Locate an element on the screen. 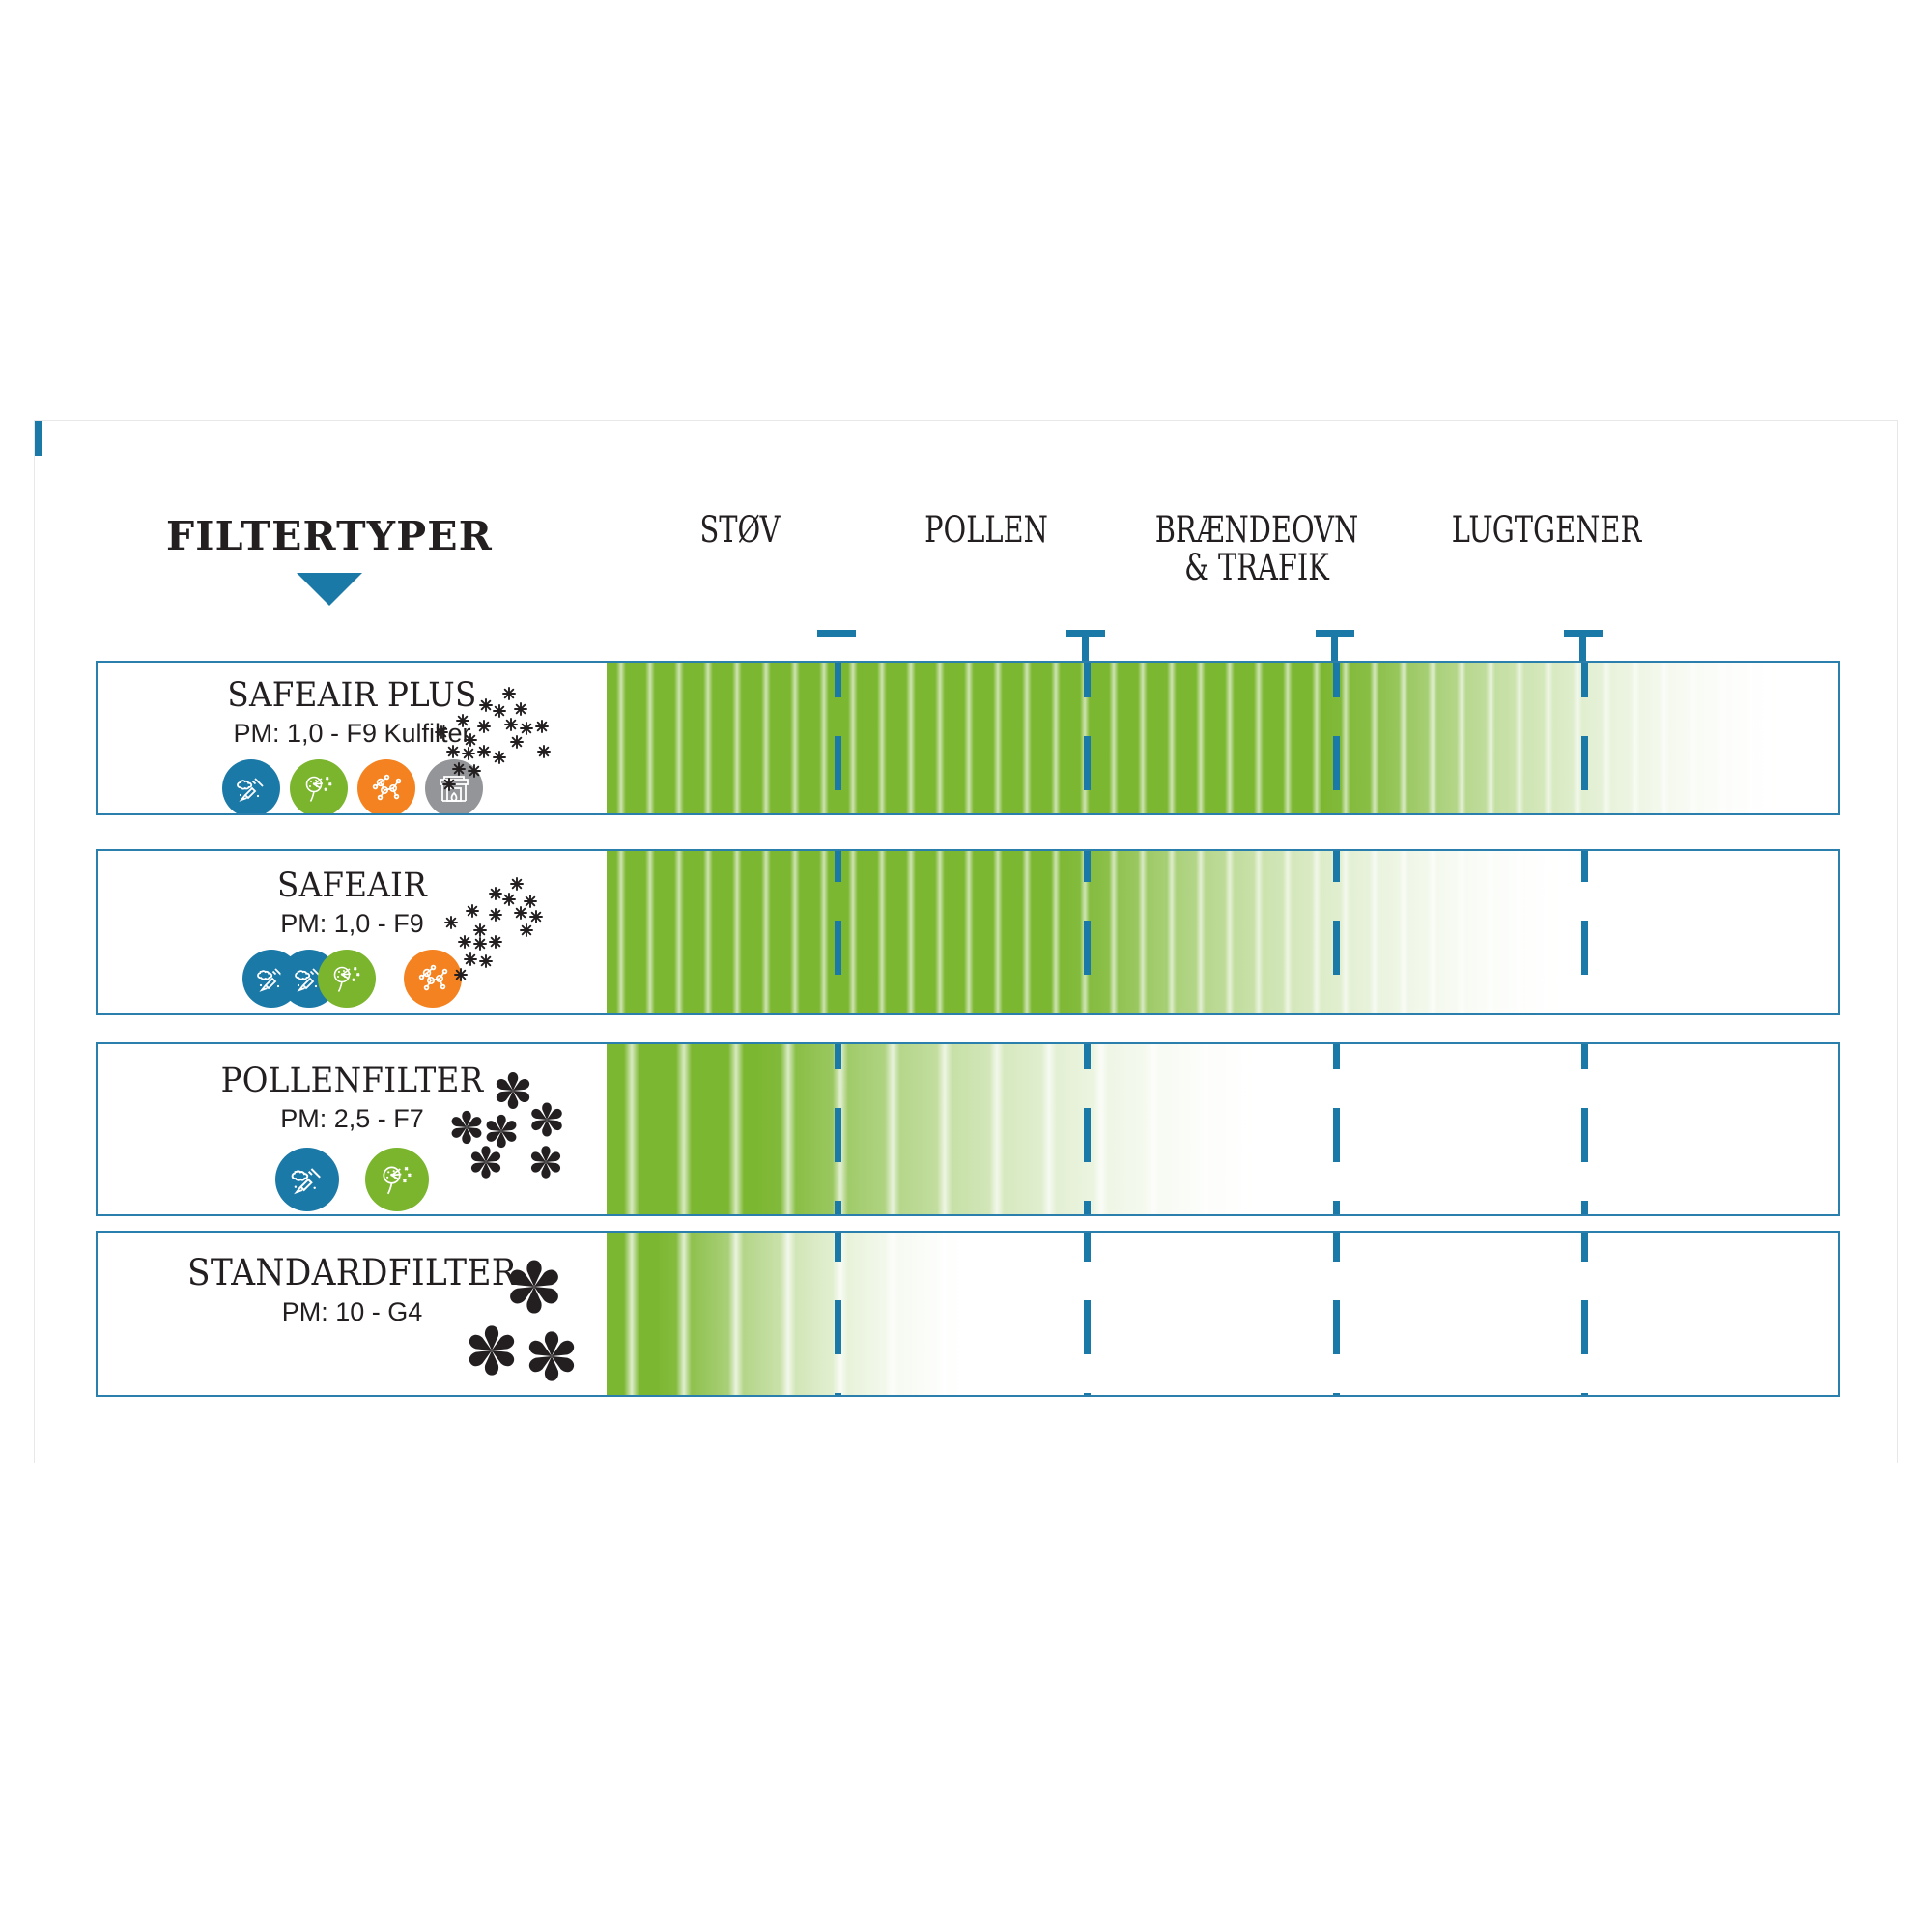 The width and height of the screenshot is (1932, 1932). axis-tick-stem-stov is located at coordinates (38, 438).